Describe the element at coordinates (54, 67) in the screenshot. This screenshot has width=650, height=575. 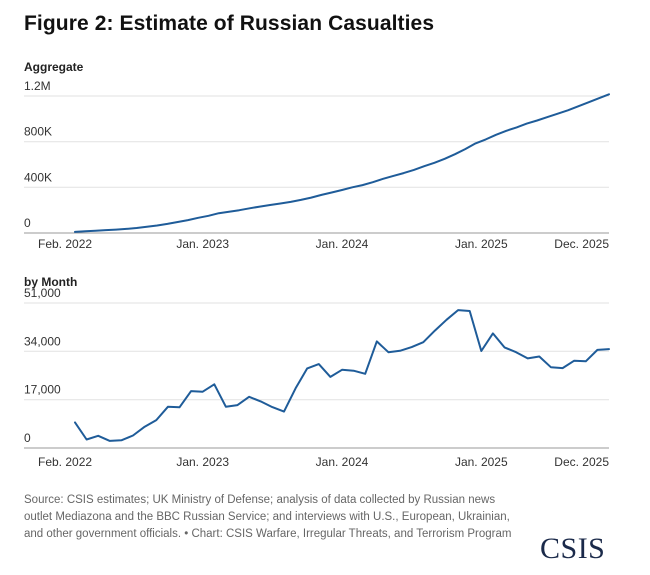
I see `aggregate-panel-title: Aggregate` at that location.